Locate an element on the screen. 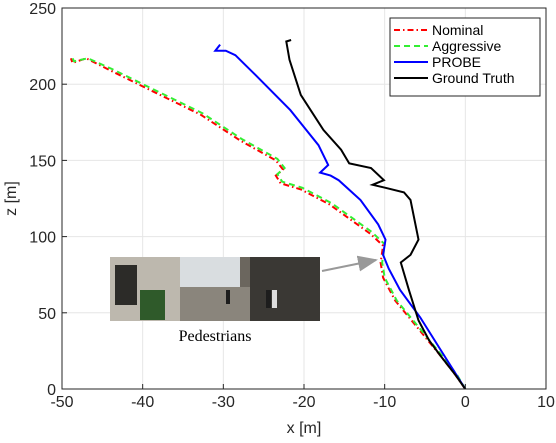 The image size is (556, 443). legend-label: PROBE is located at coordinates (456, 62).